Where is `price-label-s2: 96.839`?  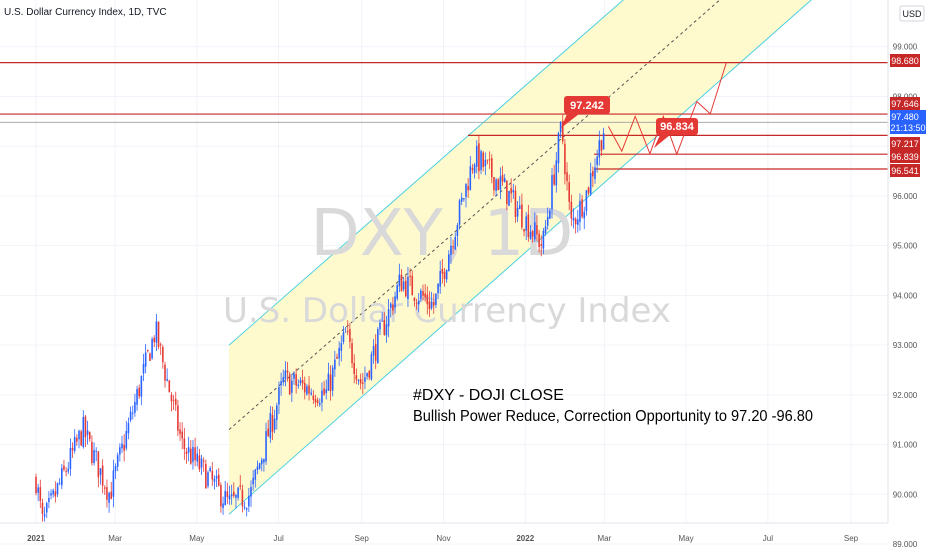 price-label-s2: 96.839 is located at coordinates (905, 156).